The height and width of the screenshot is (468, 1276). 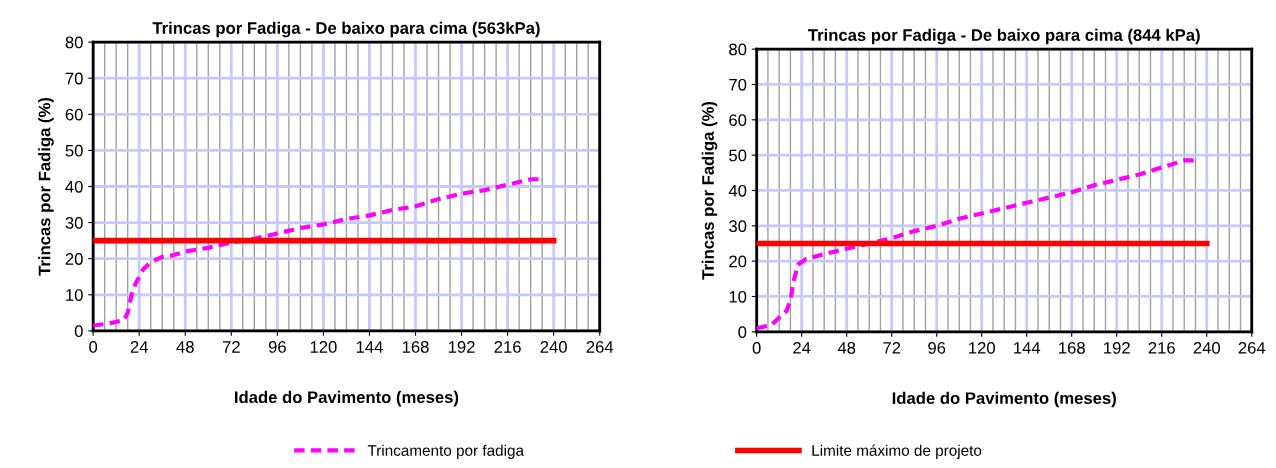 I want to click on legend-label: Limite máximo de projeto, so click(x=897, y=451).